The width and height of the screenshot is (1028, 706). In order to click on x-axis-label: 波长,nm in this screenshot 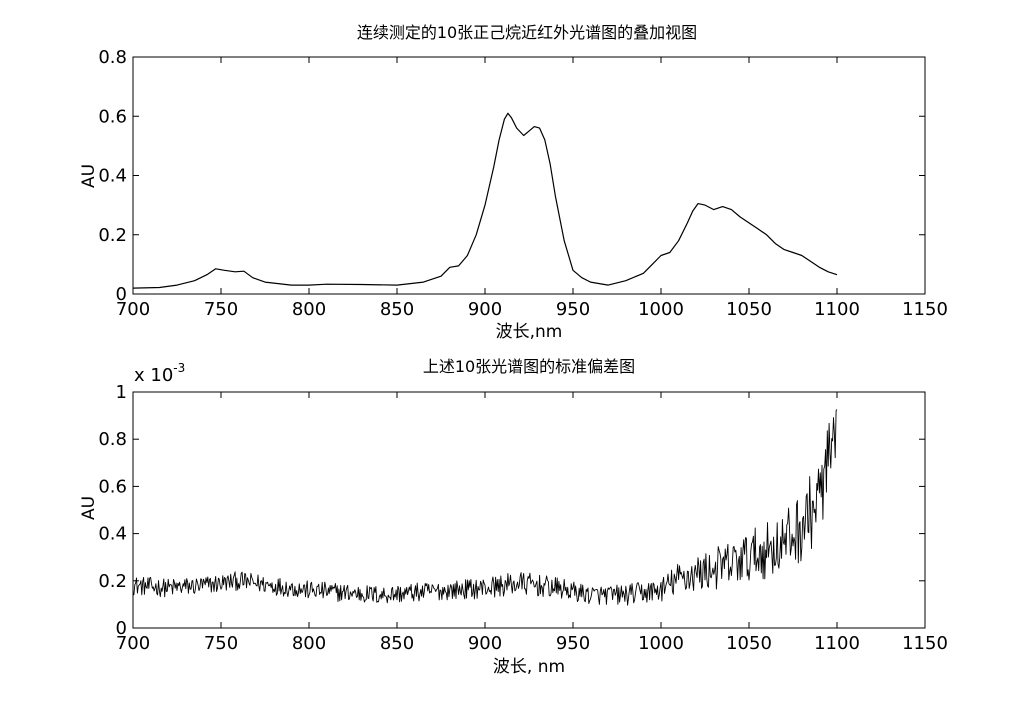, I will do `click(529, 332)`.